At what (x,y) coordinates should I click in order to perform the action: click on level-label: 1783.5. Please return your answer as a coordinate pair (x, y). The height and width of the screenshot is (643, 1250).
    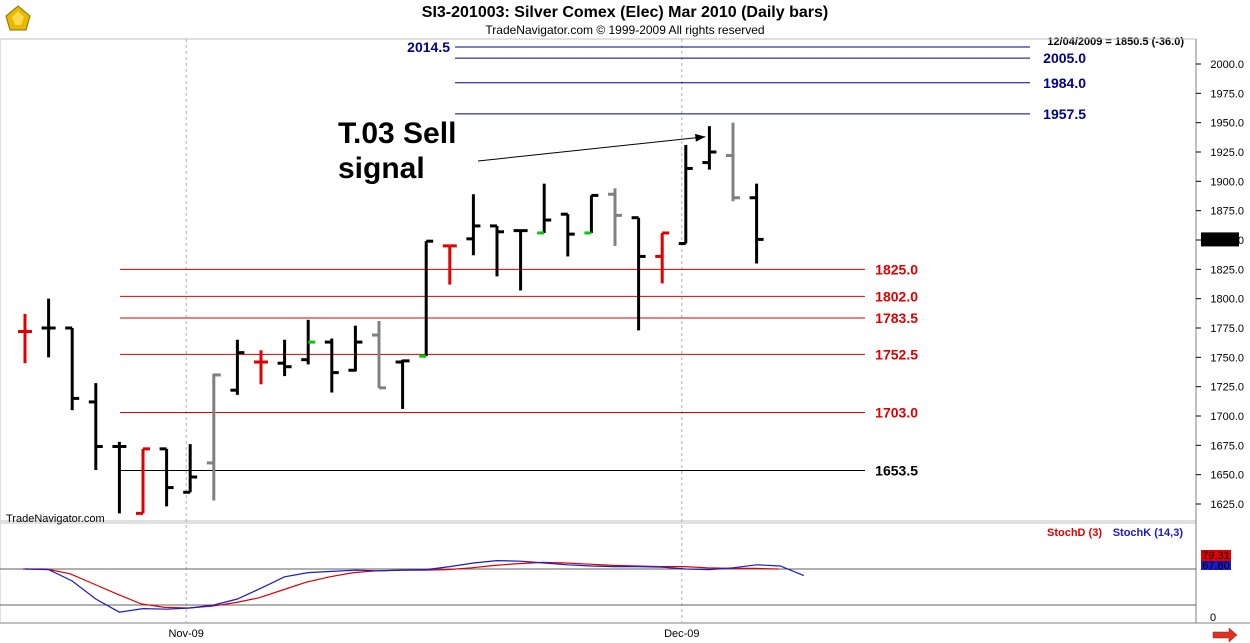
    Looking at the image, I should click on (896, 318).